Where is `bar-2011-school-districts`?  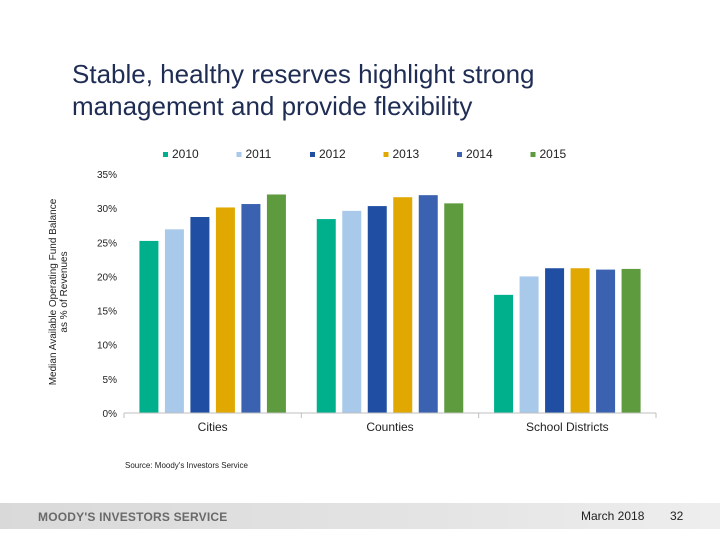
bar-2011-school-districts is located at coordinates (529, 344).